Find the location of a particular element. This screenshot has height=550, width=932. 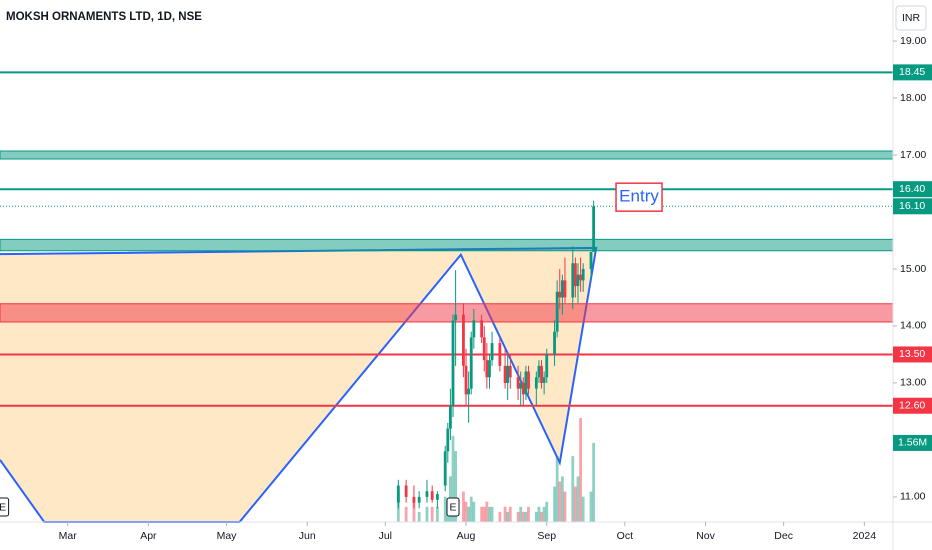

x-tick-label: Aug is located at coordinates (466, 536).